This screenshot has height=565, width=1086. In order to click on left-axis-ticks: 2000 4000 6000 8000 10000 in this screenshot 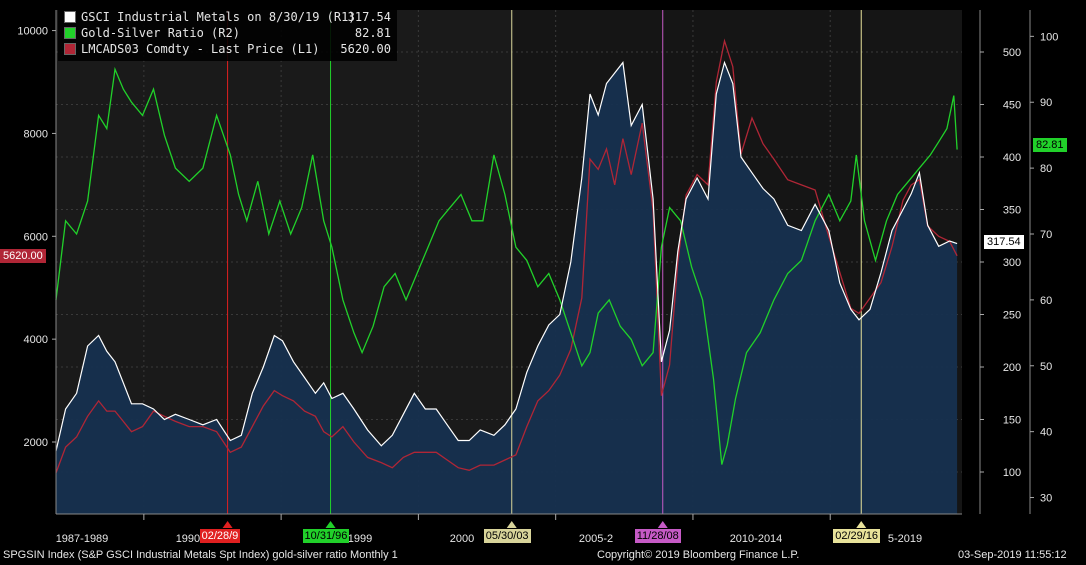, I will do `click(36, 237)`.